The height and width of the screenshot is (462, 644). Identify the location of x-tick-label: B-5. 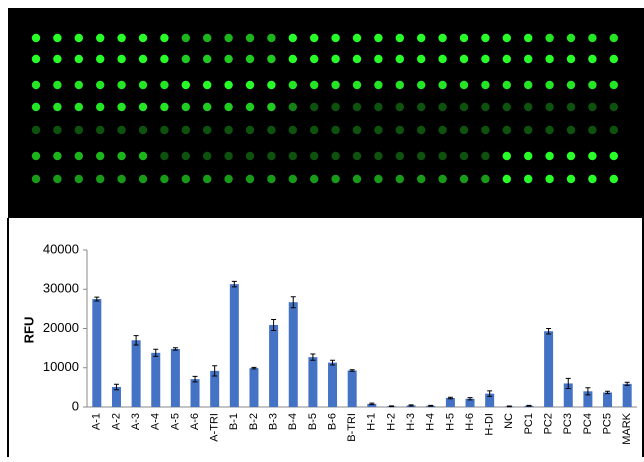
(313, 421).